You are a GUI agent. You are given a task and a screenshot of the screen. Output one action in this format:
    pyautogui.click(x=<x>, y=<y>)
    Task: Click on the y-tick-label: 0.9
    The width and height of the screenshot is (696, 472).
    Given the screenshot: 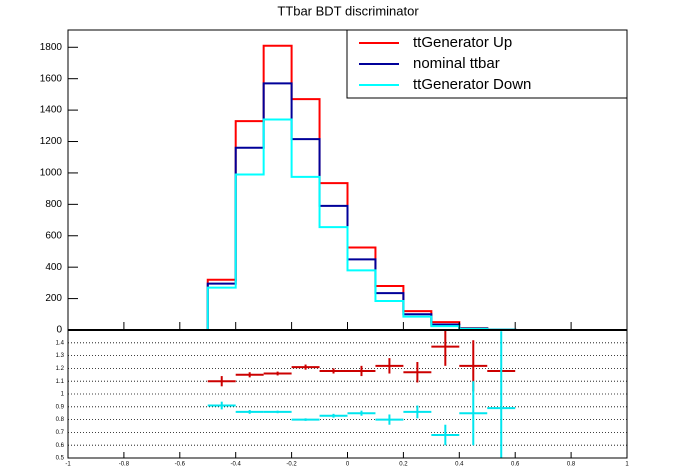 What is the action you would take?
    pyautogui.click(x=60, y=407)
    